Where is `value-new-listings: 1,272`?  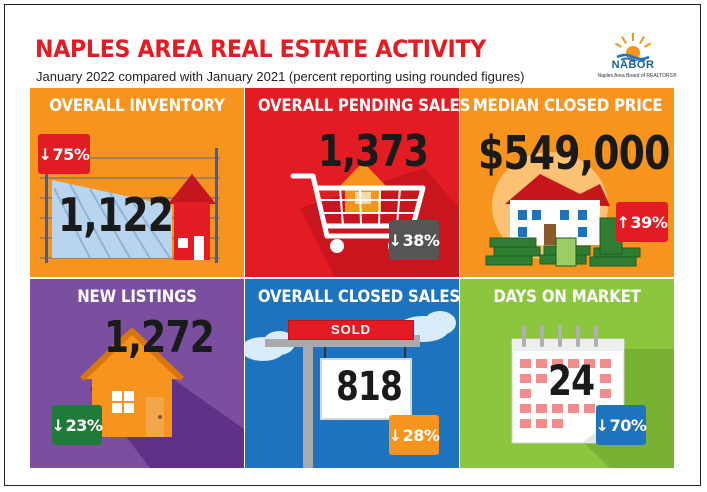 value-new-listings: 1,272 is located at coordinates (159, 337).